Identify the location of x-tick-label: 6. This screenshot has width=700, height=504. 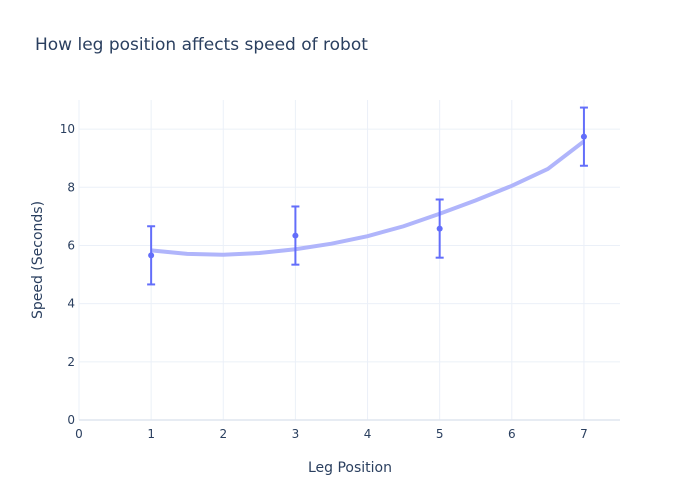
(512, 434).